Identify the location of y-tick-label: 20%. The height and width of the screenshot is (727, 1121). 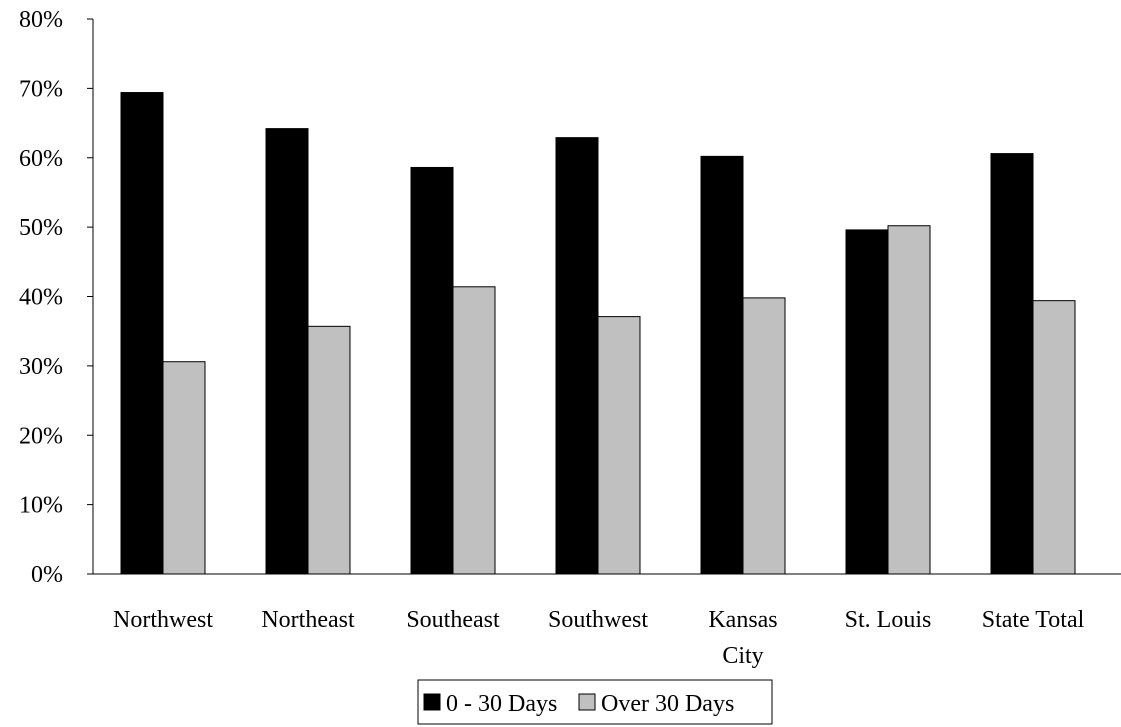
(41, 436).